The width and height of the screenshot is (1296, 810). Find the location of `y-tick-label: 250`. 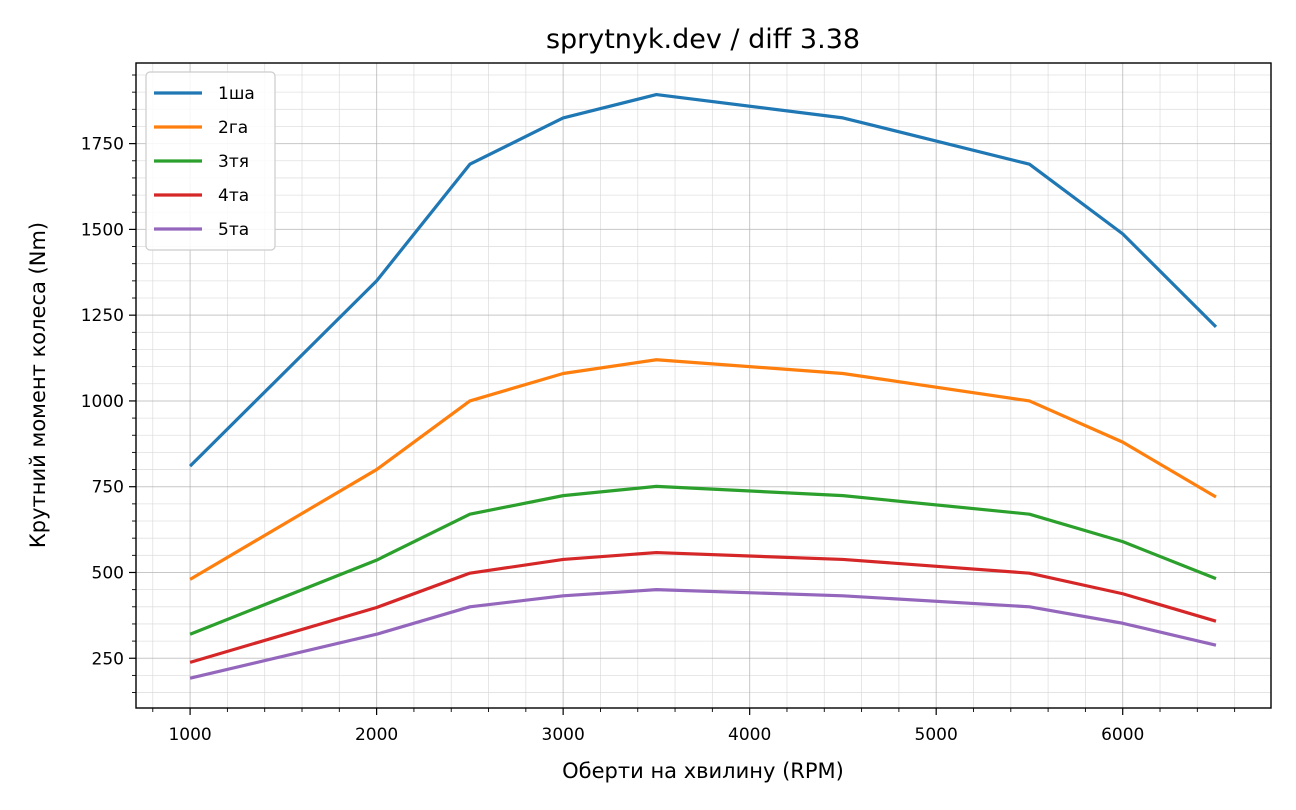

y-tick-label: 250 is located at coordinates (108, 659).